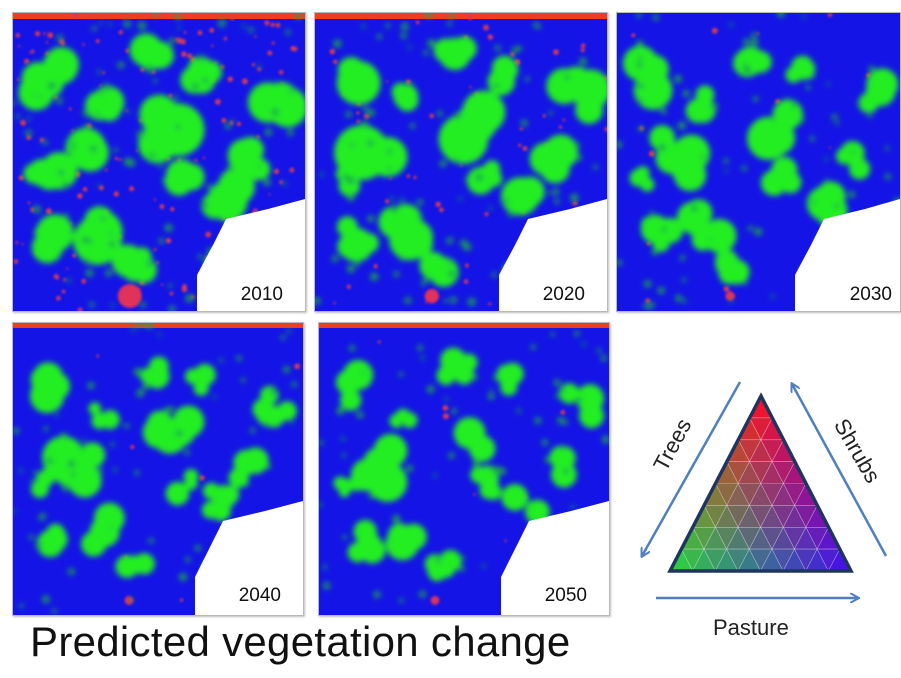  Describe the element at coordinates (159, 162) in the screenshot. I see `map-panel-2010: 2010` at that location.